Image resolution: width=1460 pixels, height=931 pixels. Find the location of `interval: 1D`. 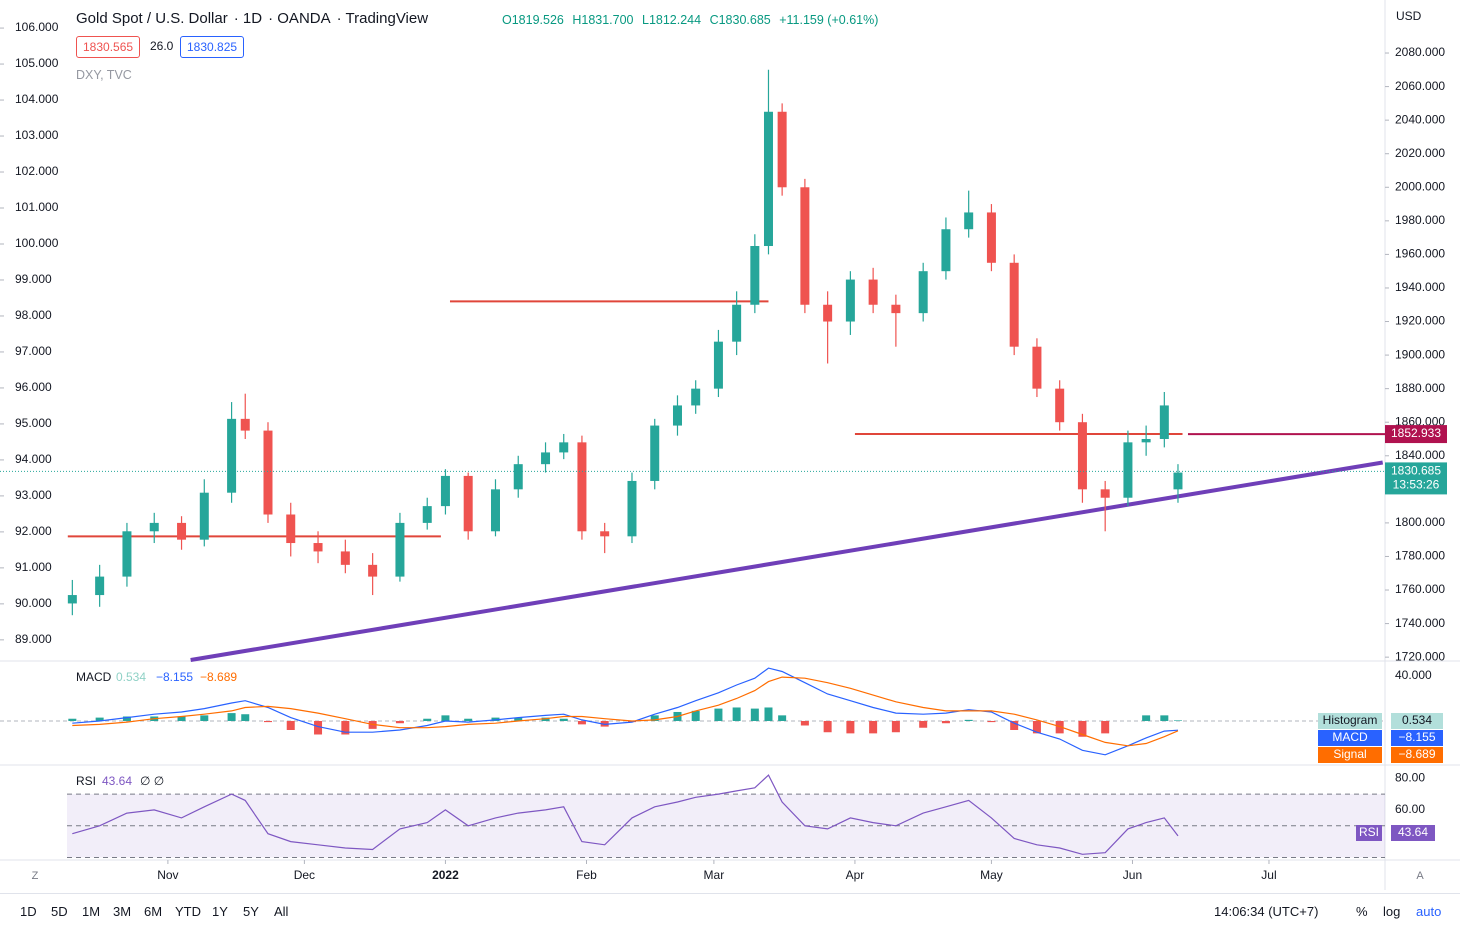

interval: 1D is located at coordinates (252, 18).